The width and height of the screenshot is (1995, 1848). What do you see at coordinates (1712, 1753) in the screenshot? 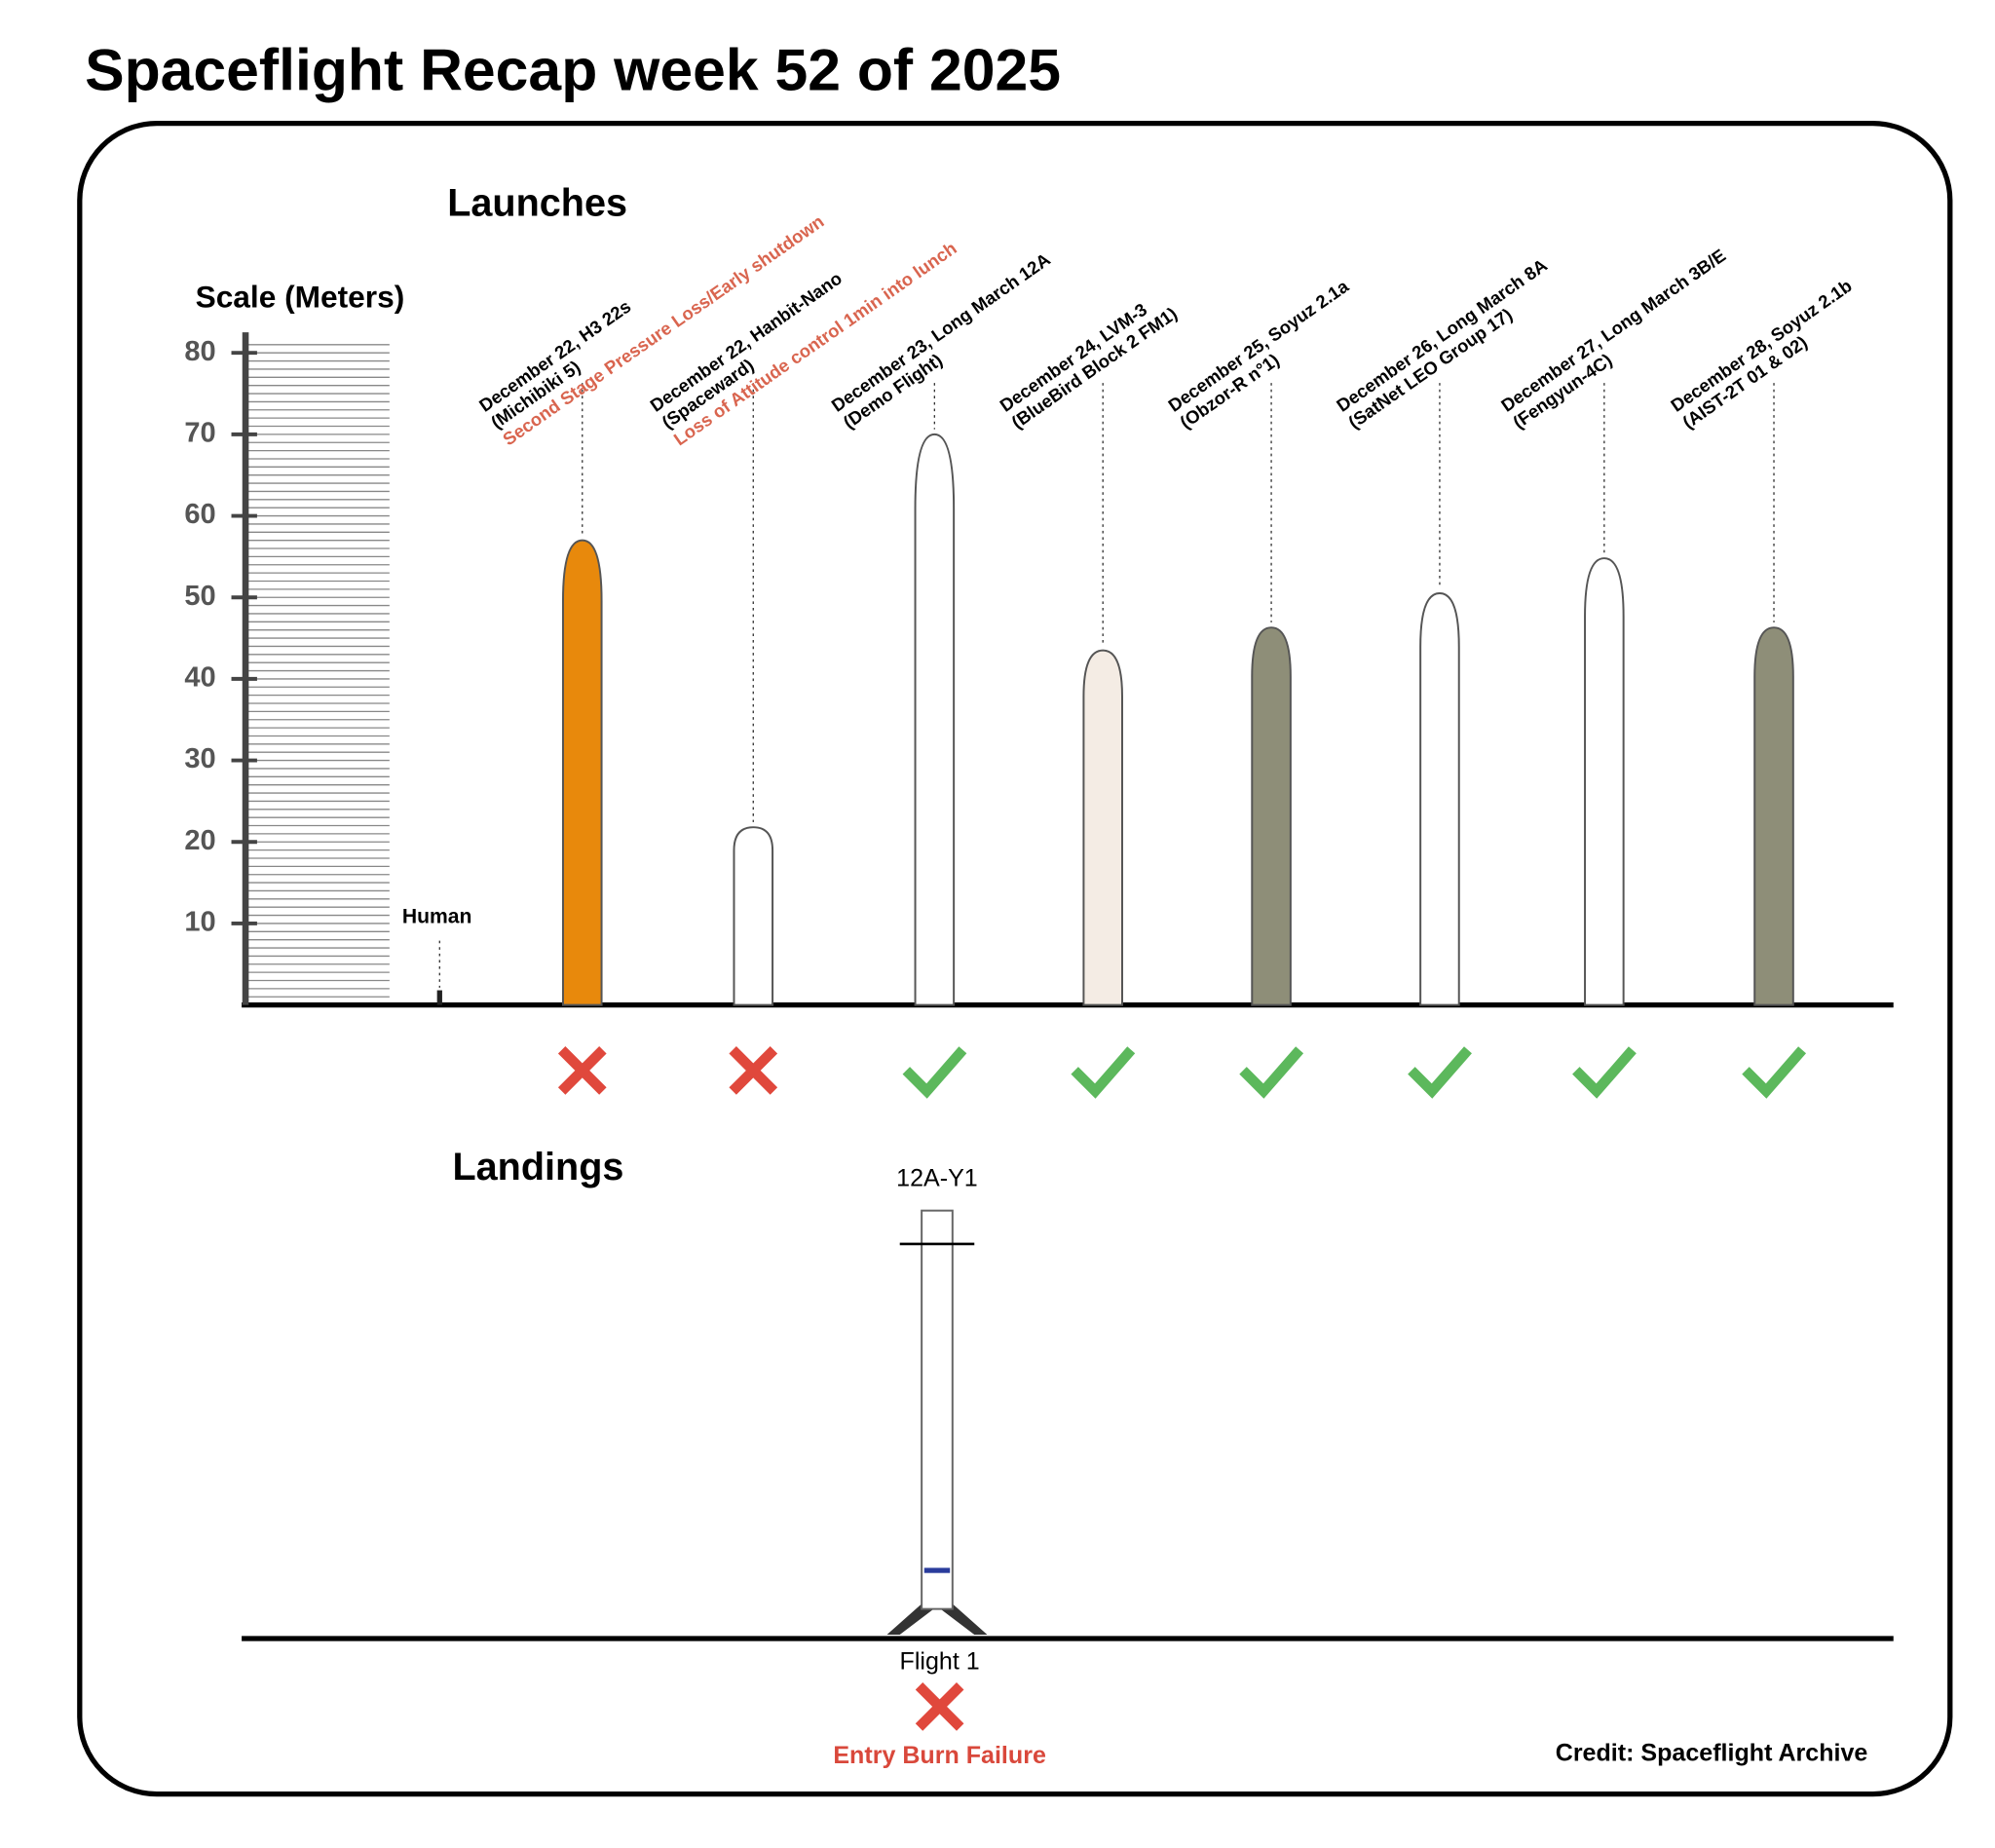
I see `credit: Credit: Spaceflight Archive` at bounding box center [1712, 1753].